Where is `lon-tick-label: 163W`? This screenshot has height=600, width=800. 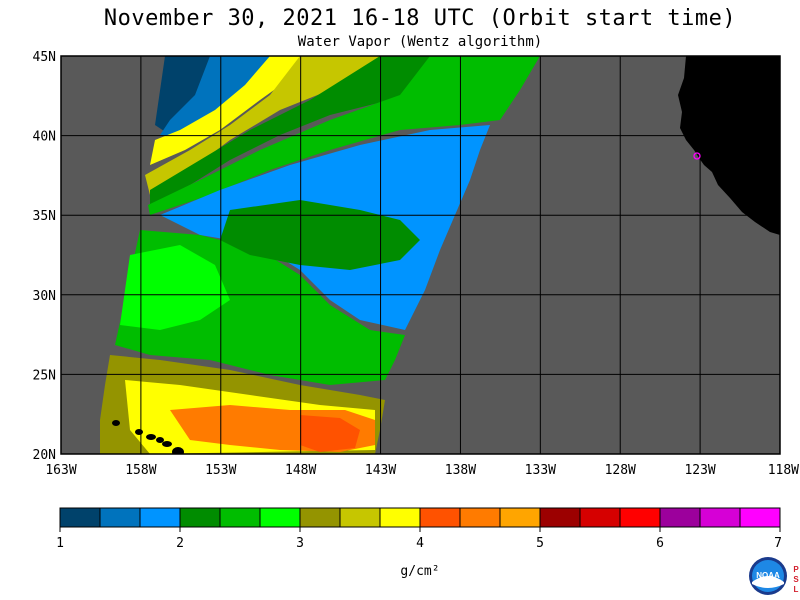 lon-tick-label: 163W is located at coordinates (60, 470).